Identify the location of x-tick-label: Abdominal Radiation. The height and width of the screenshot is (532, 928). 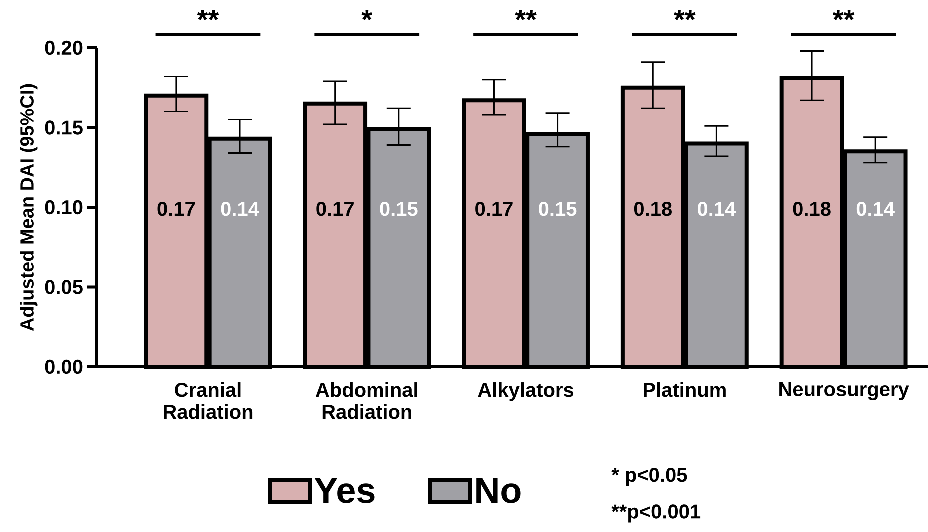
(367, 401).